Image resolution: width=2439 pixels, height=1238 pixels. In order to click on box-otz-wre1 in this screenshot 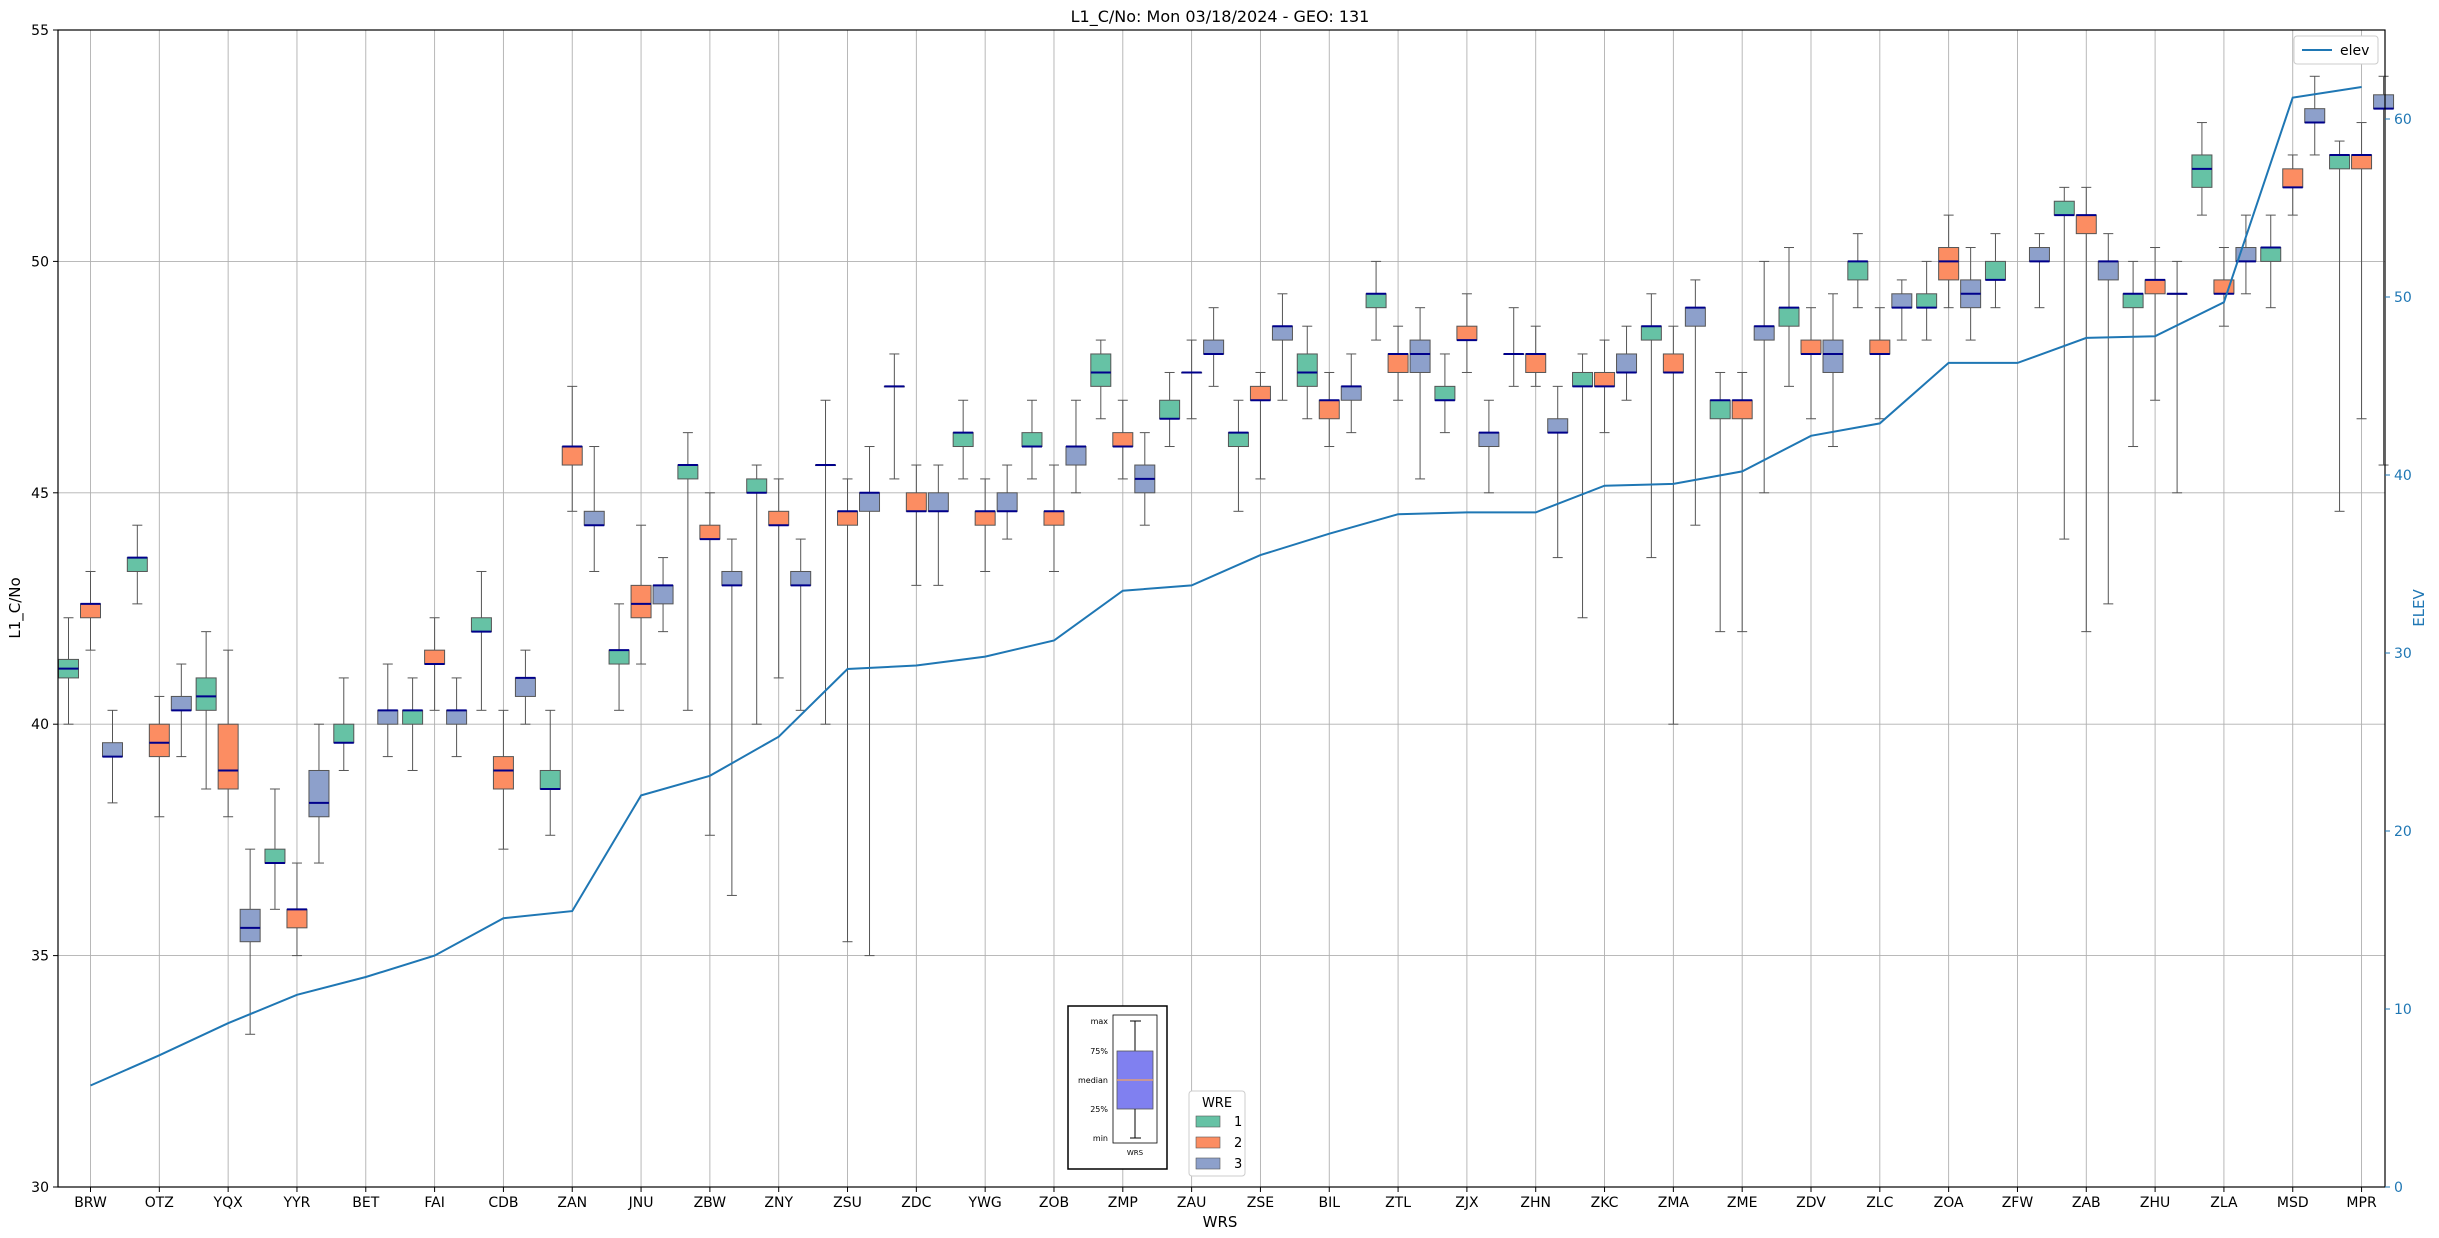, I will do `click(137, 564)`.